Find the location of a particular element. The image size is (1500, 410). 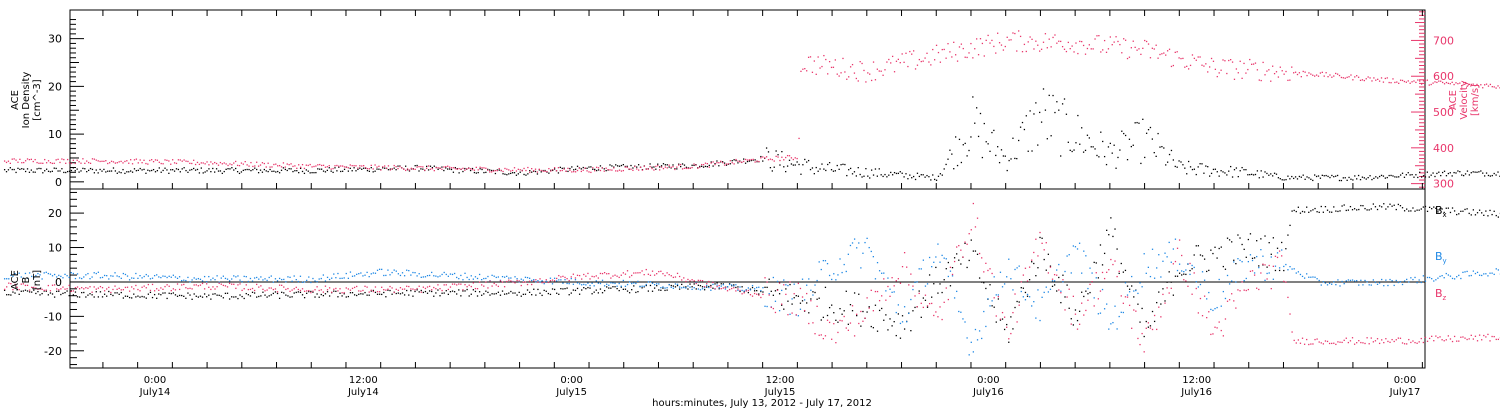

axis-label-line: Velocity is located at coordinates (1464, 99).